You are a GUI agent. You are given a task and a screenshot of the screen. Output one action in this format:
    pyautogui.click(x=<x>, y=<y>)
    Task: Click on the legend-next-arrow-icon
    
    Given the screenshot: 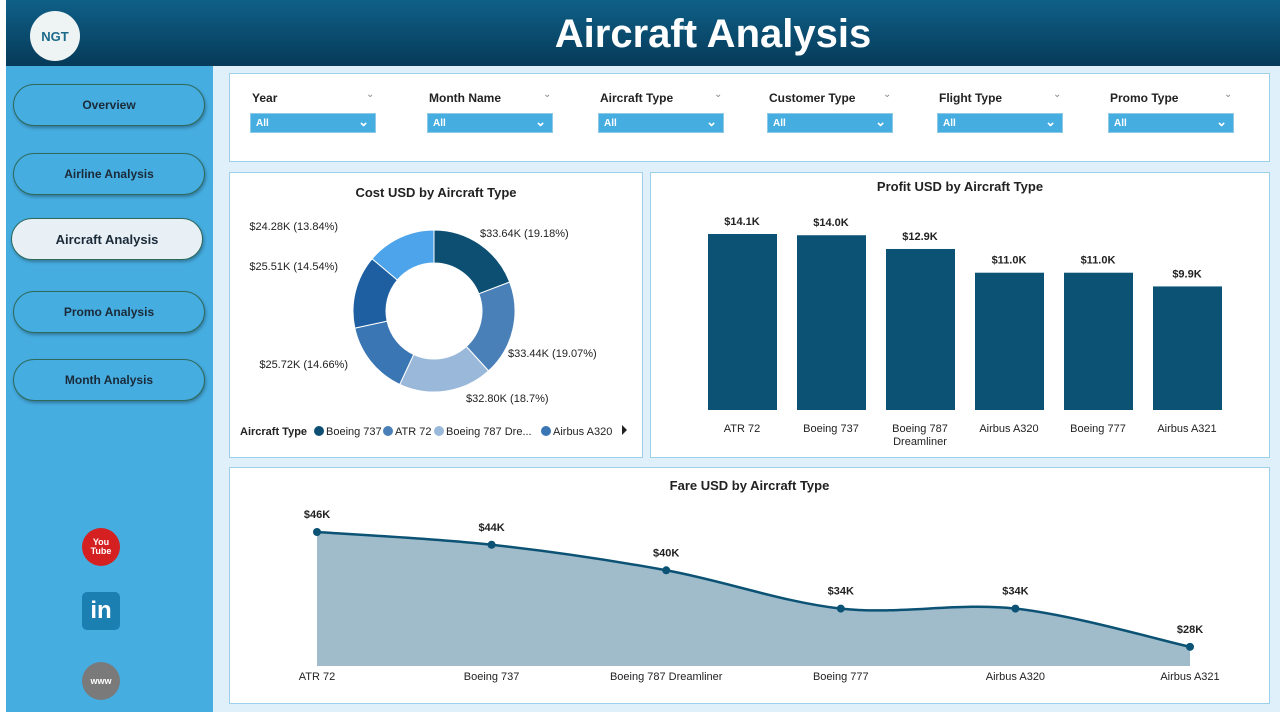 What is the action you would take?
    pyautogui.click(x=624, y=430)
    